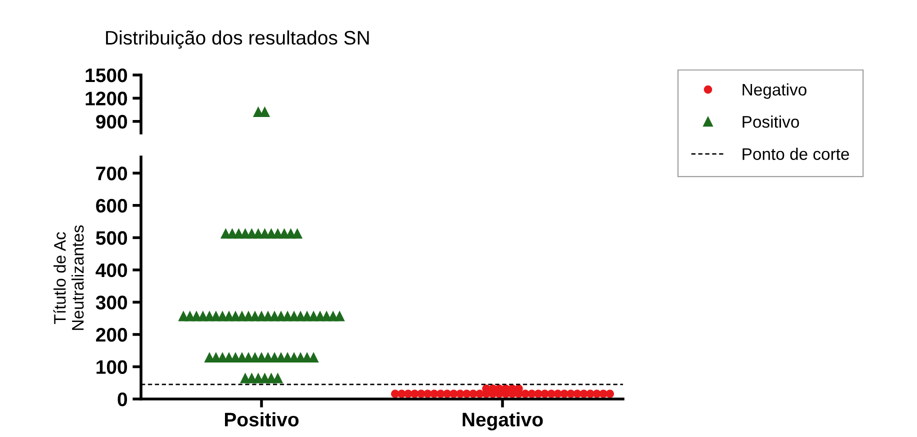 This screenshot has height=437, width=917. I want to click on y-tick-label: 400, so click(112, 270).